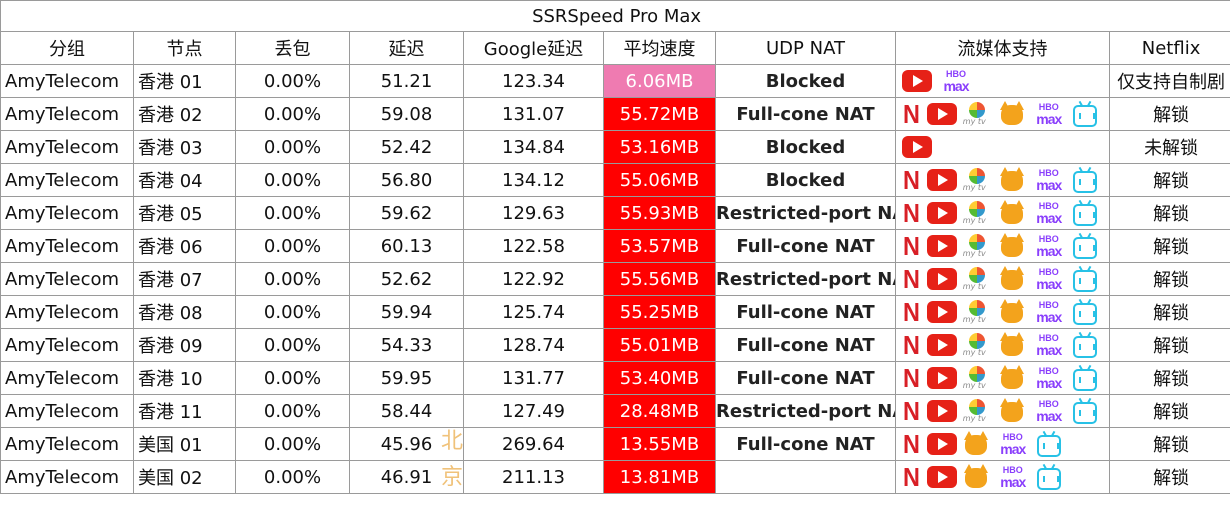  I want to click on streaming-icons: N HBO max, so click(1005, 477).